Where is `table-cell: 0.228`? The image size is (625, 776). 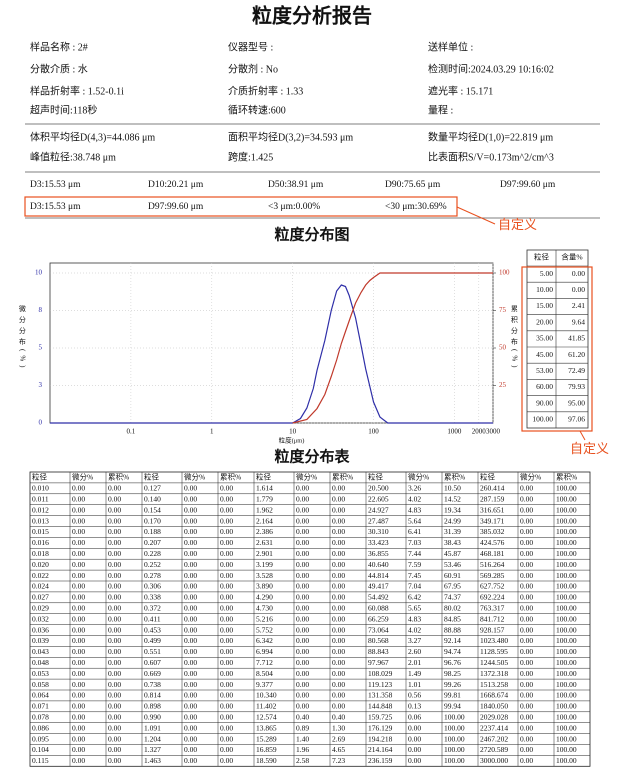 table-cell: 0.228 is located at coordinates (152, 553).